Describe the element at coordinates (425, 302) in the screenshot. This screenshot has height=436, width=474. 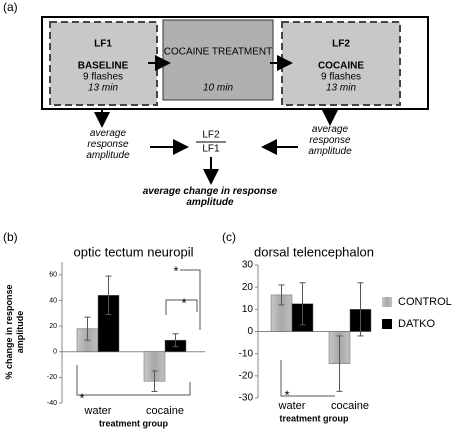
I see `legend-label: CONTROL` at that location.